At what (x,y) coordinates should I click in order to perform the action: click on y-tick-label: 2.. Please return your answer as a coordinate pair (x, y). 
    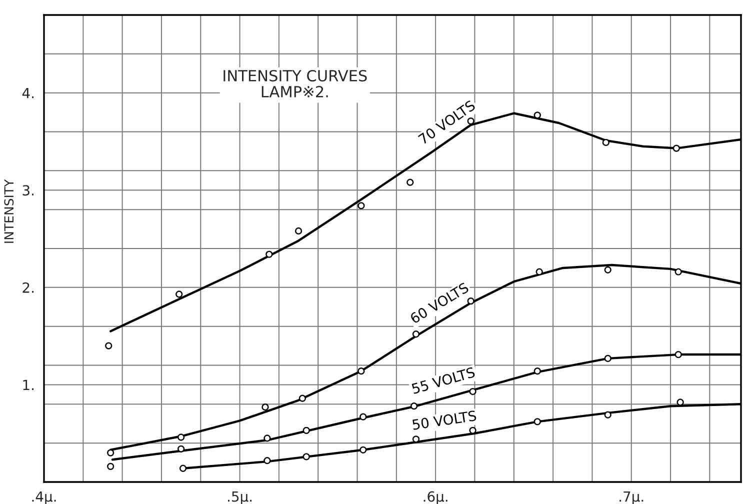
    Looking at the image, I should click on (28, 287).